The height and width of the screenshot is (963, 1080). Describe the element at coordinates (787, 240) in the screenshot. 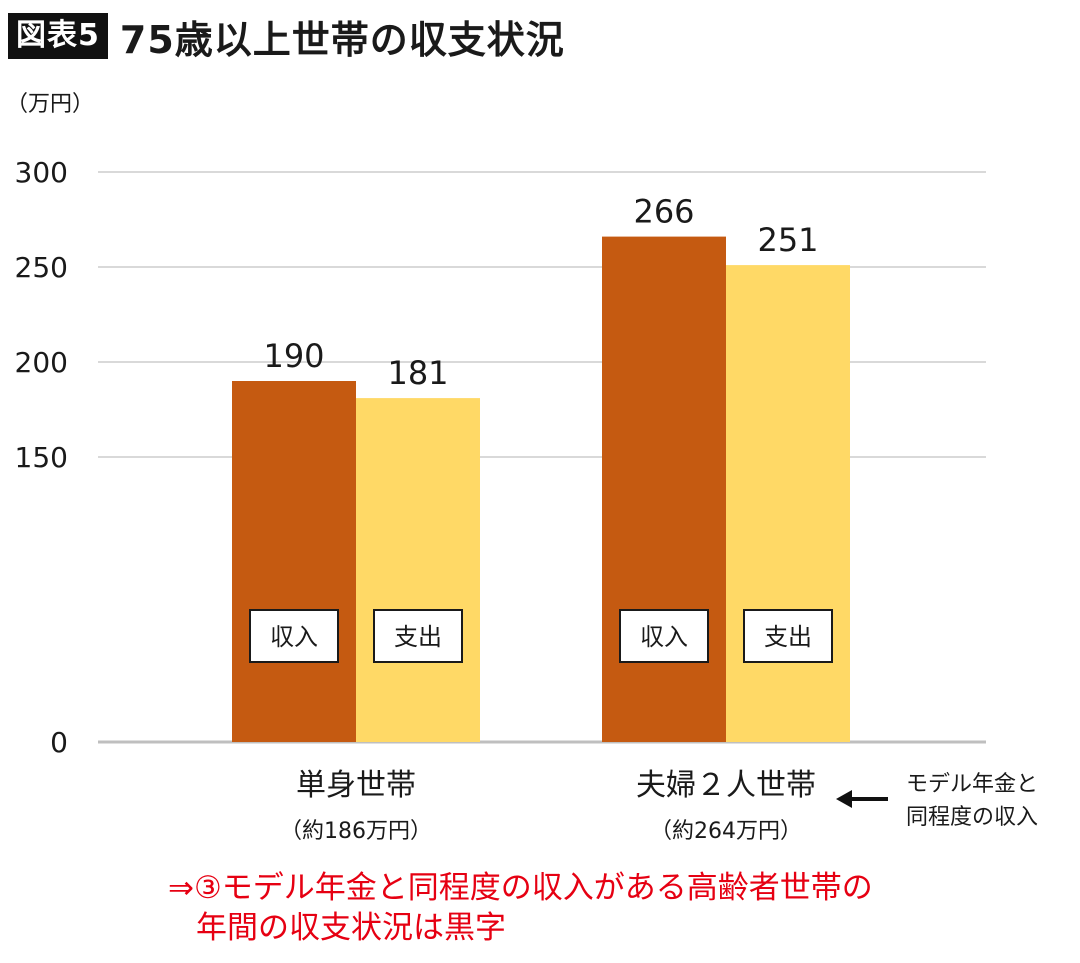

I see `data-label: 251` at that location.